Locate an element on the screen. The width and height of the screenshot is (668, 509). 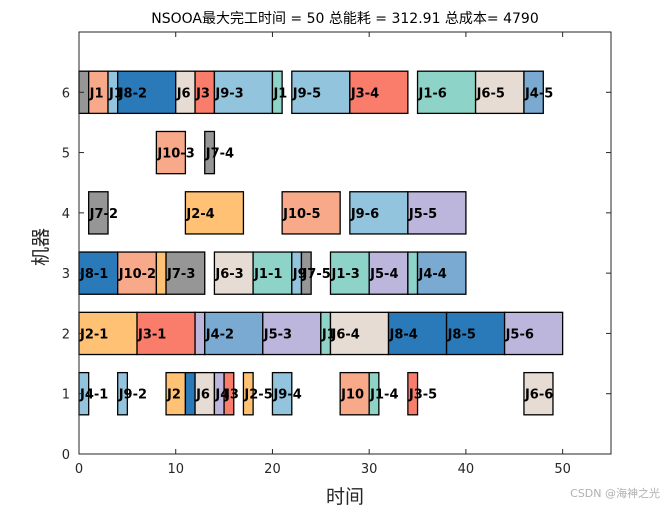
x-axis-label: 时间 is located at coordinates (345, 497).